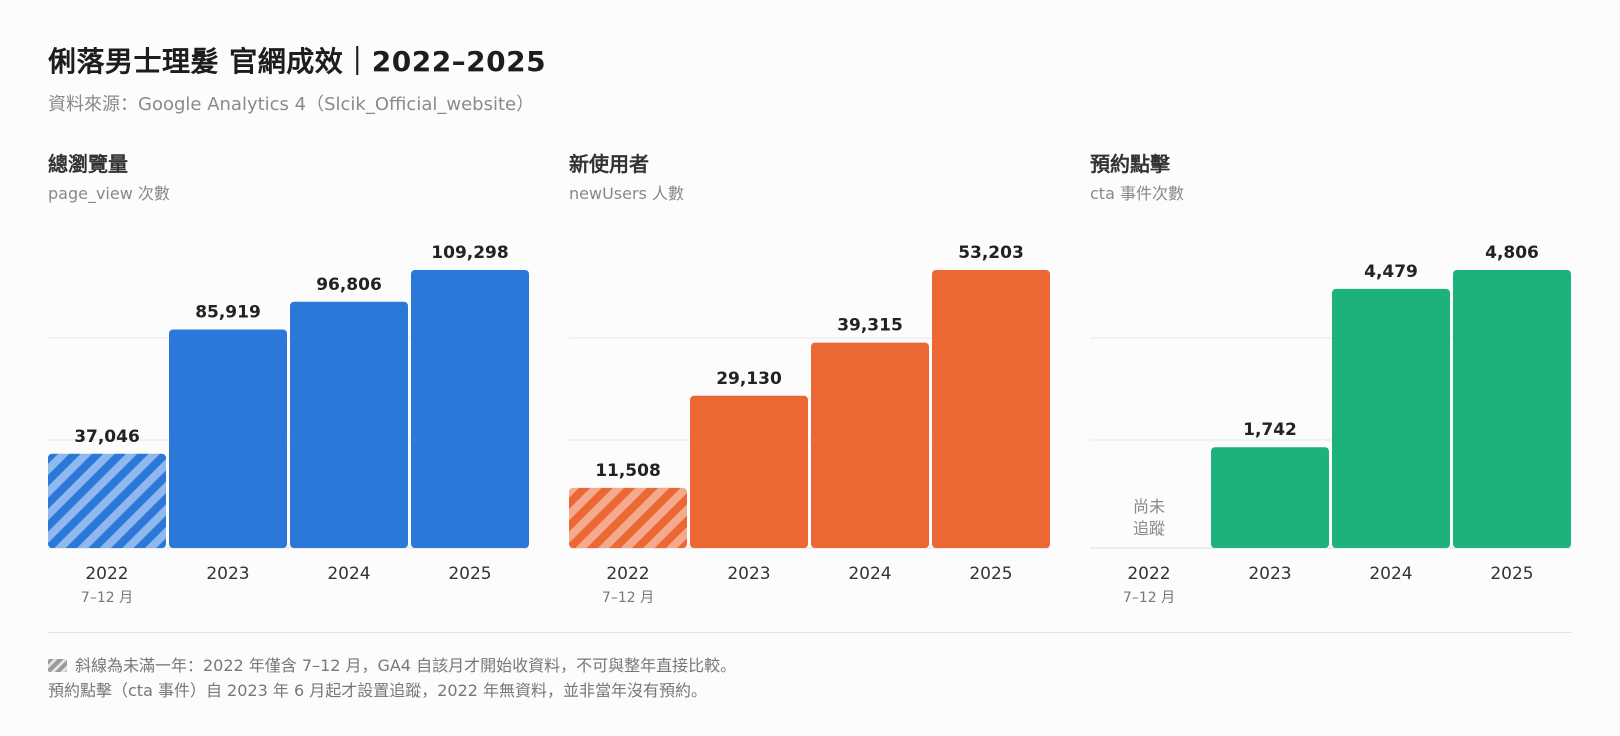 Image resolution: width=1620 pixels, height=736 pixels. Describe the element at coordinates (1512, 253) in the screenshot. I see `data-label-2025: 4,806` at that location.